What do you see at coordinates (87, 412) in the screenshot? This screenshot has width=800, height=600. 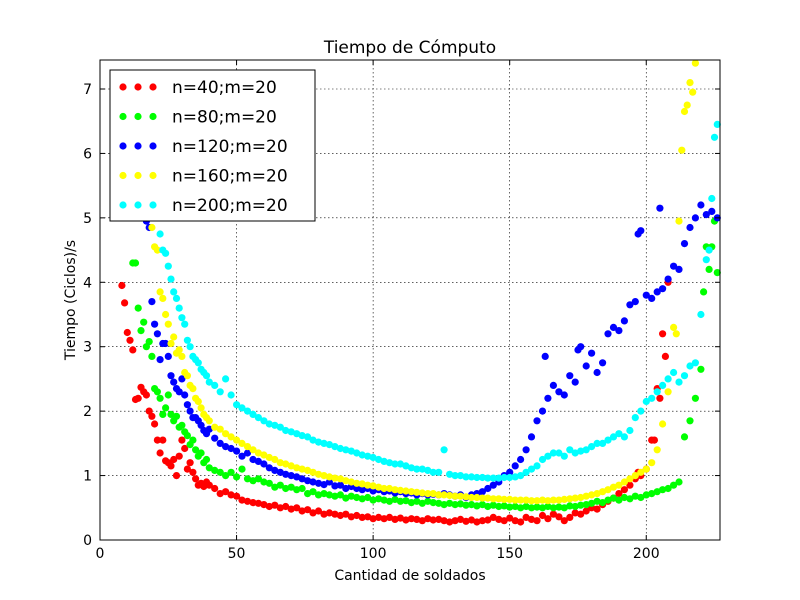 I see `y-tick-label: 2` at bounding box center [87, 412].